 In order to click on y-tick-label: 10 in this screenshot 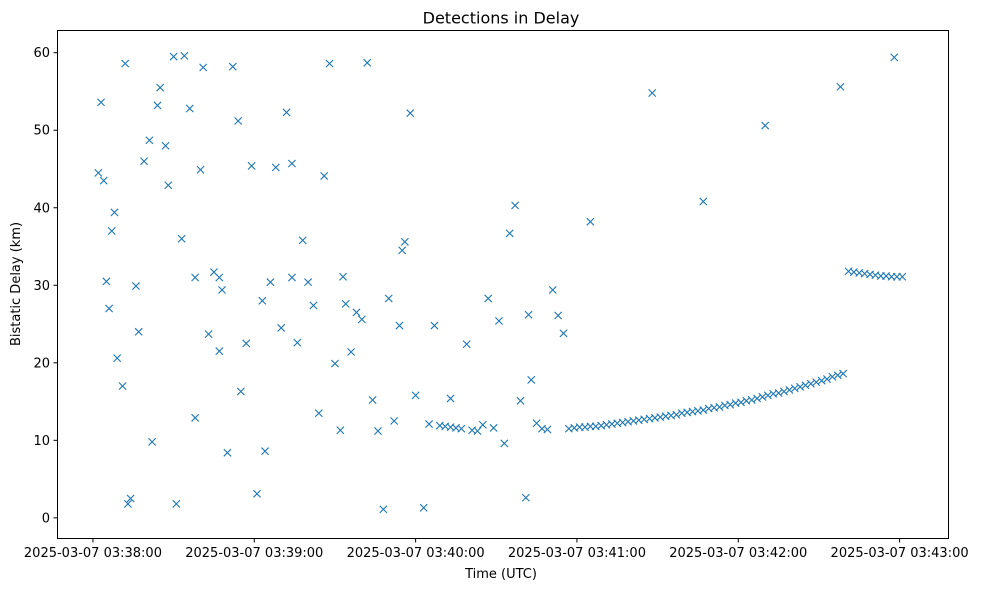, I will do `click(41, 441)`.